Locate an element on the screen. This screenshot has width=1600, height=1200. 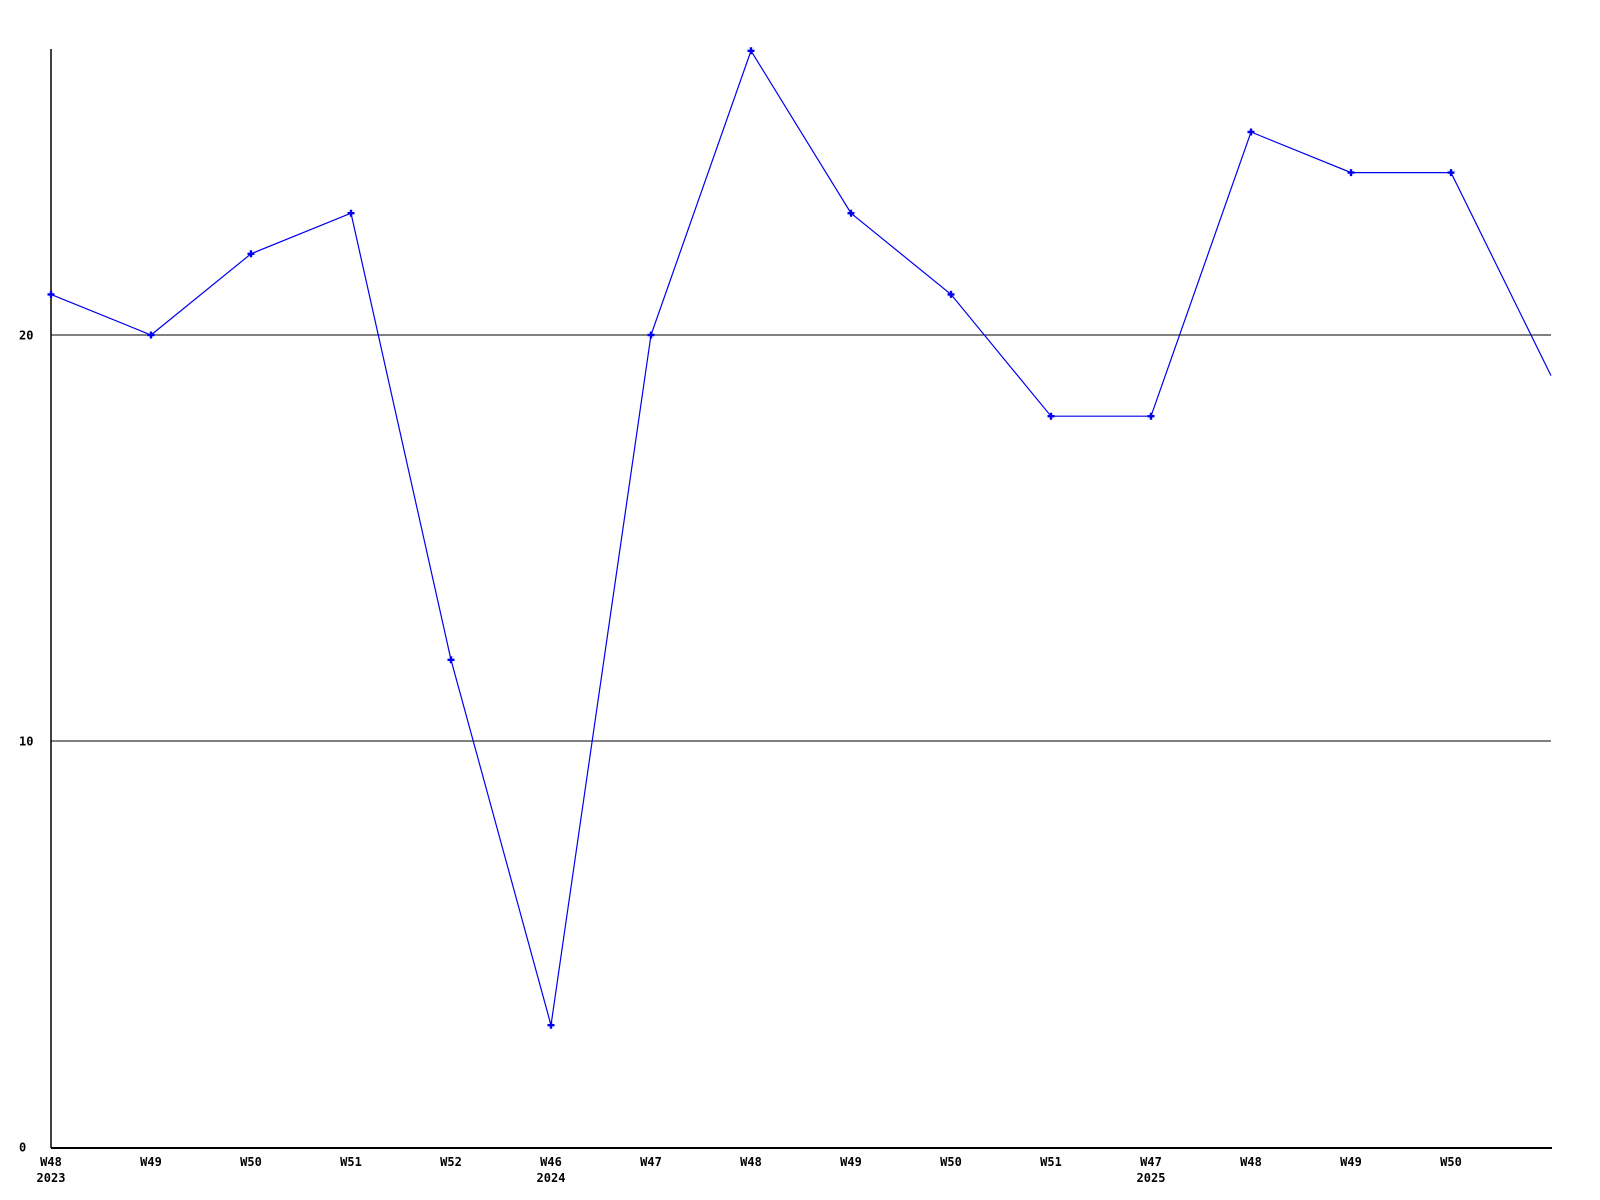
x-tick-year-label: 2023 is located at coordinates (51, 1178).